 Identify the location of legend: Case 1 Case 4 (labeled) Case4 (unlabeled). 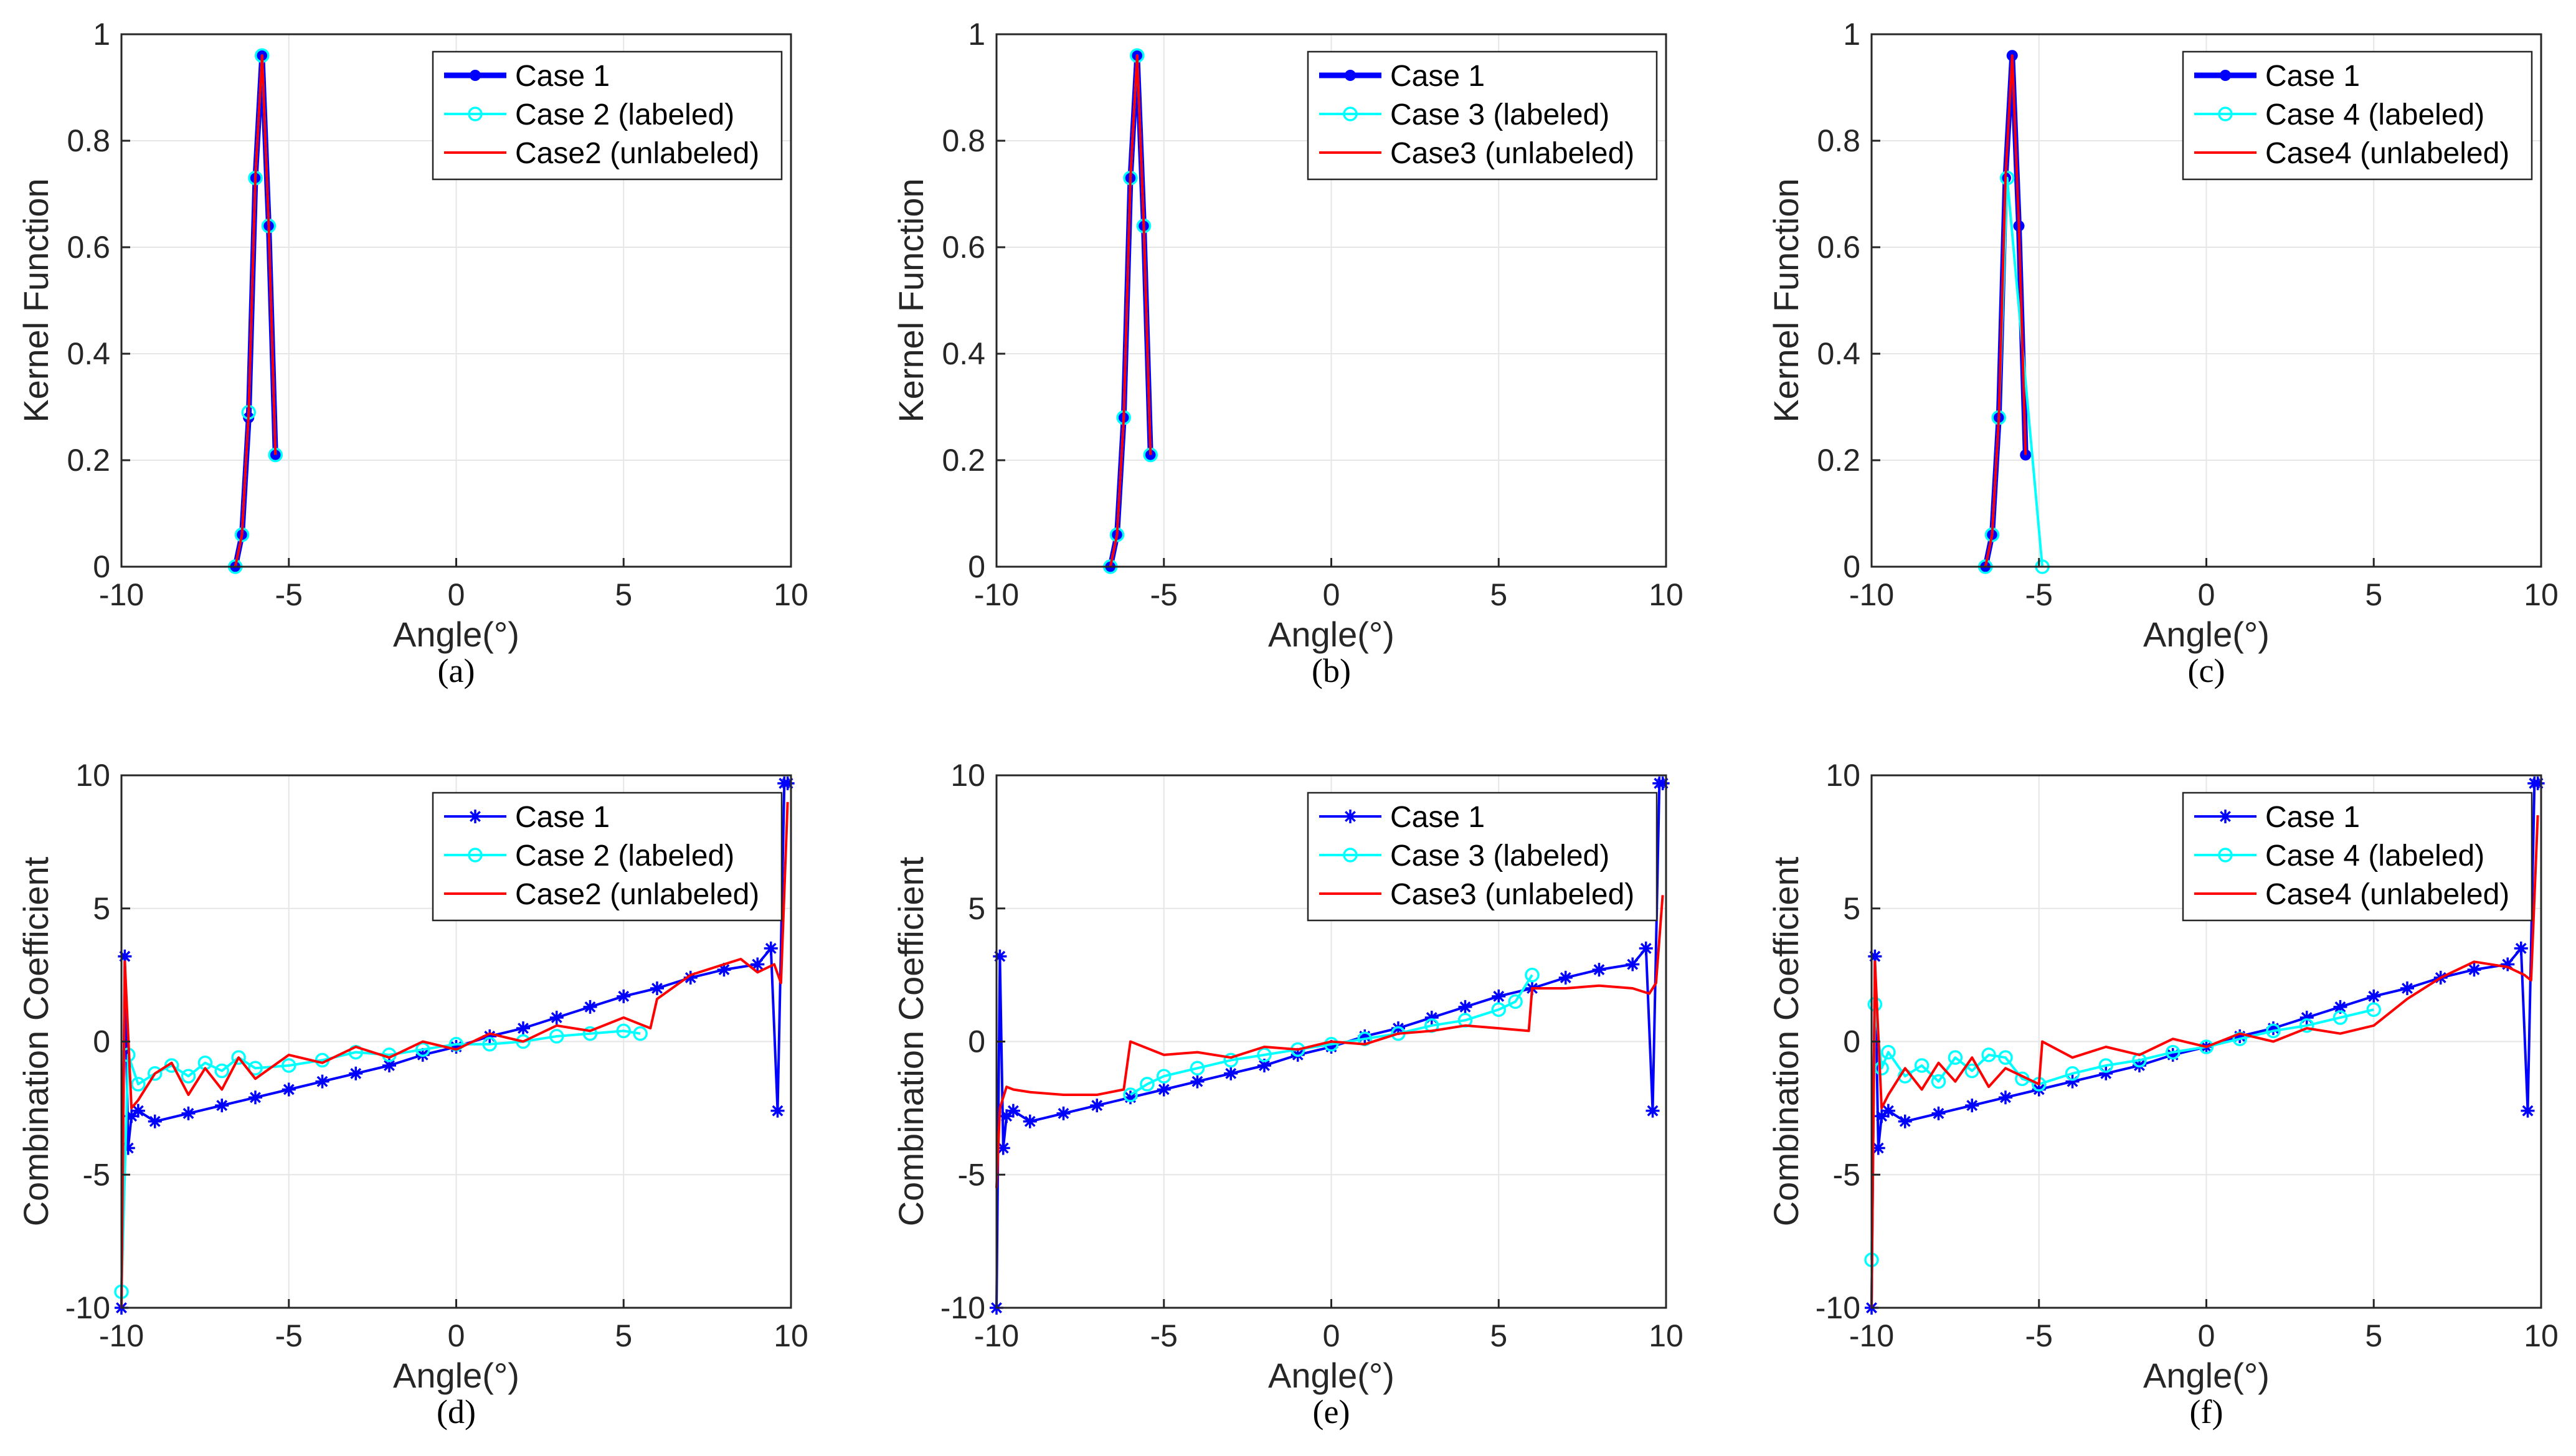
(2357, 116).